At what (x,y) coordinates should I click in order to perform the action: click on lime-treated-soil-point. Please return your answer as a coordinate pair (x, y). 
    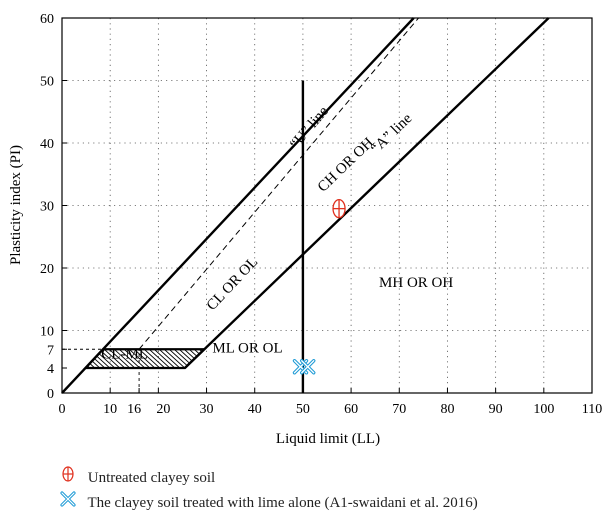
    Looking at the image, I should click on (308, 367).